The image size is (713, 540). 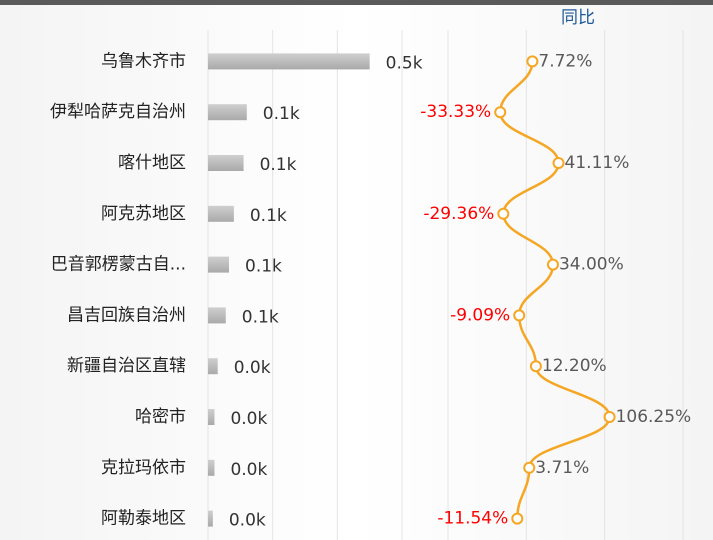 I want to click on category-label: 阿克苏地区, so click(x=143, y=214).